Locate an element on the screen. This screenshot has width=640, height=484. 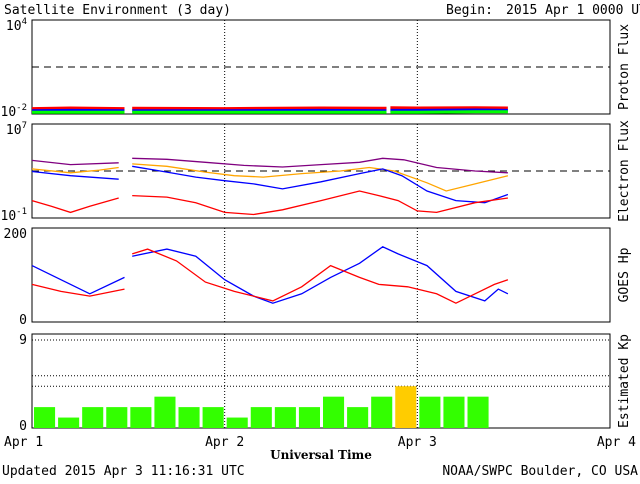
series-electron-flux-orange-seg0 is located at coordinates (75, 170).